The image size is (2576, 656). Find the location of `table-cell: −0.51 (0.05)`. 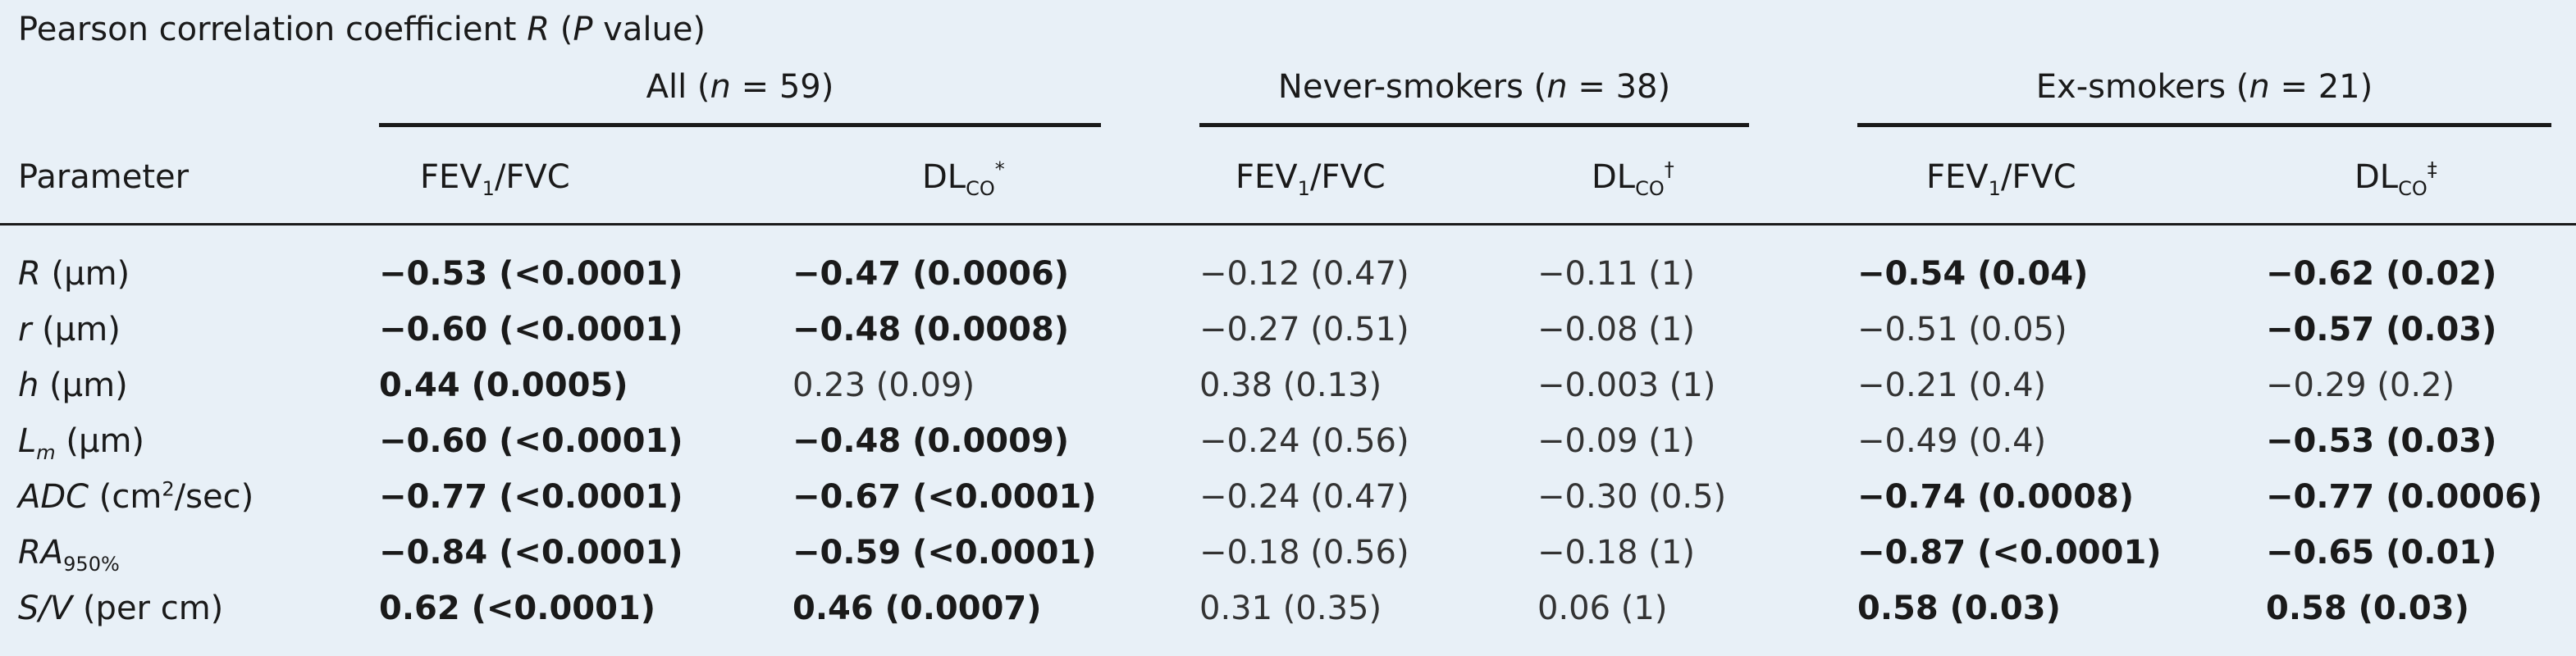

table-cell: −0.51 (0.05) is located at coordinates (1962, 329).